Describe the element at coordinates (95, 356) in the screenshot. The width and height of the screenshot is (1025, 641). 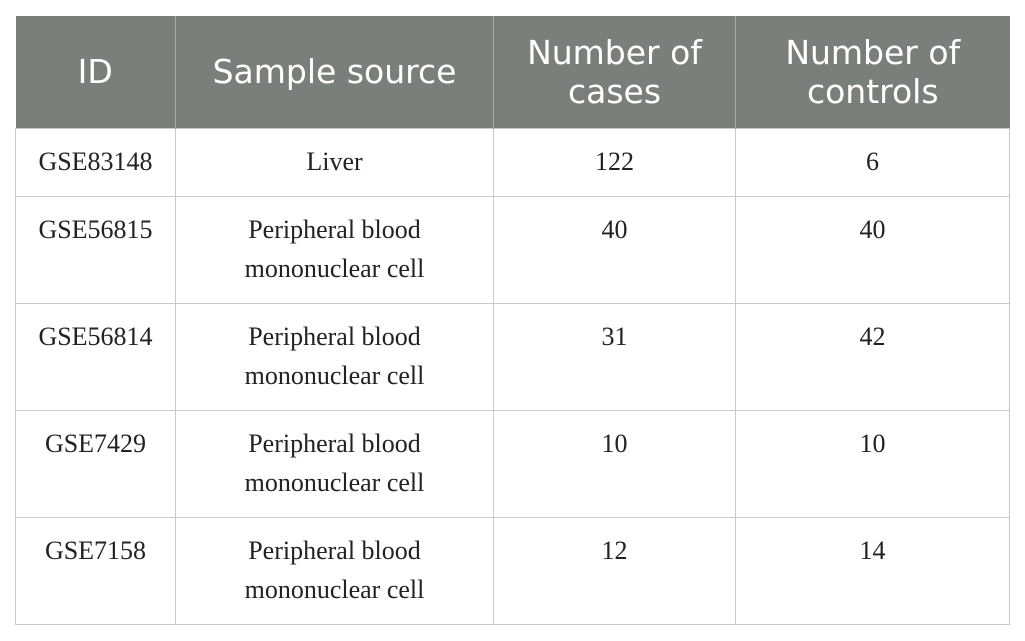
I see `cell-id: GSE56814` at that location.